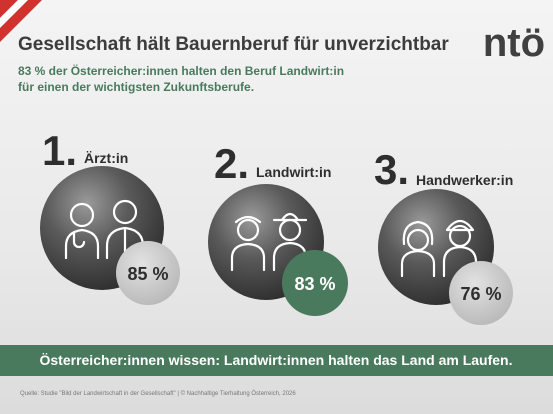 This screenshot has height=414, width=553. I want to click on flag-stripes, so click(21, 21).